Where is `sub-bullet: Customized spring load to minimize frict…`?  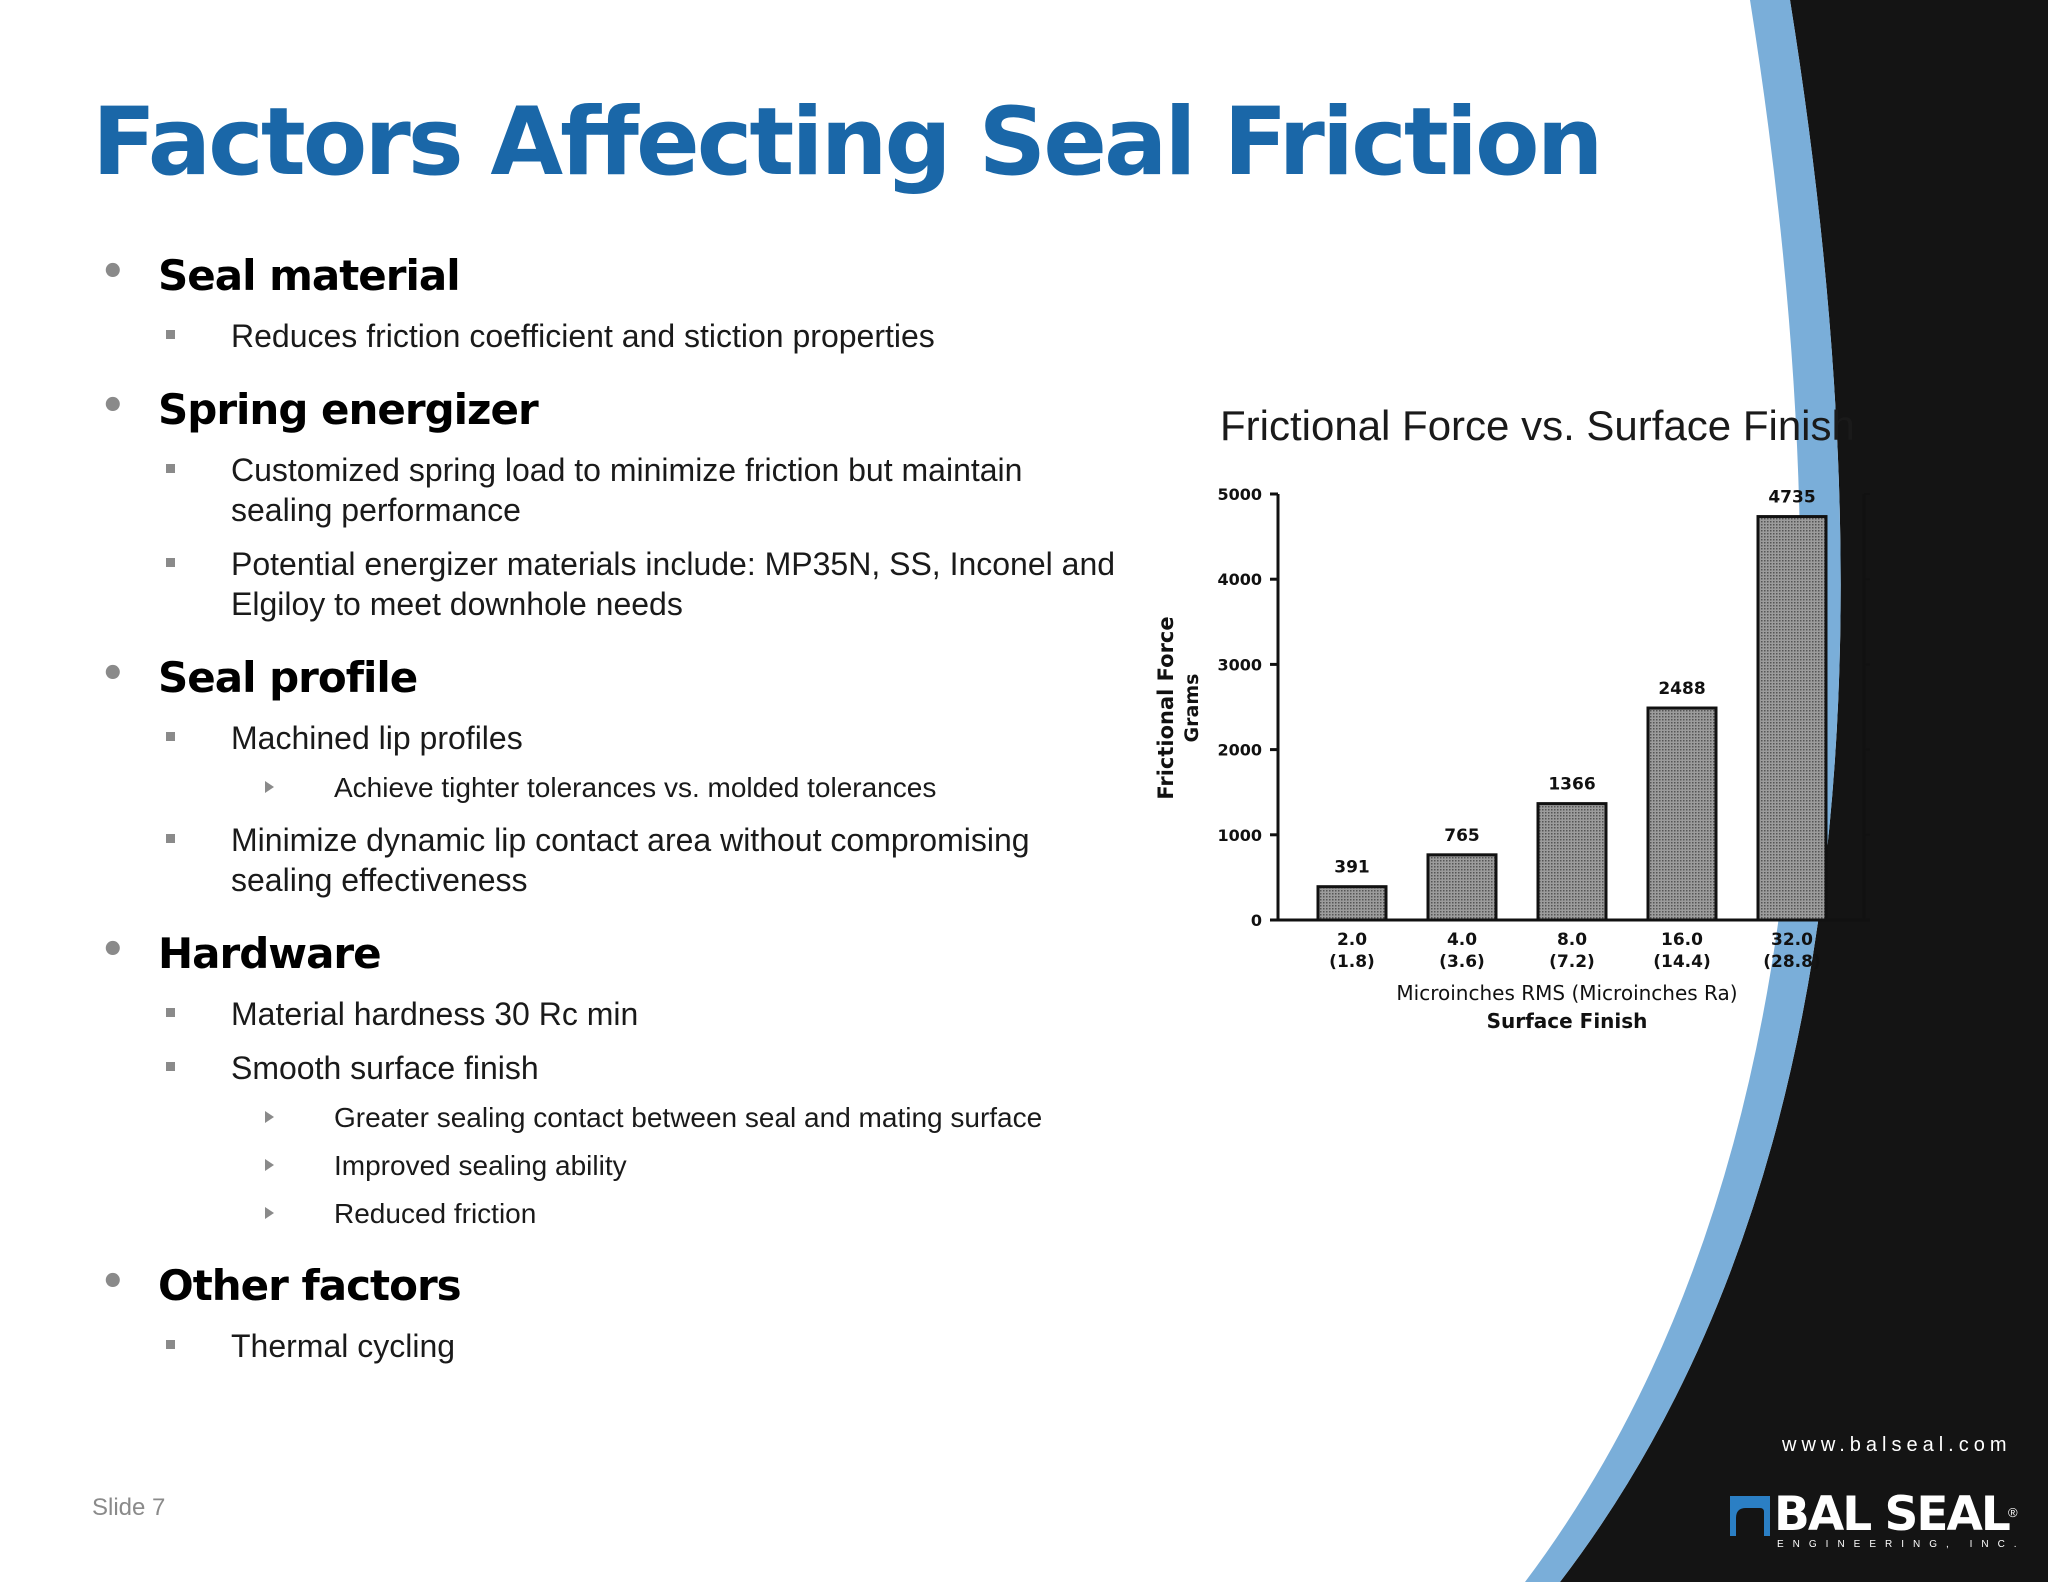 sub-bullet: Customized spring load to minimize frict… is located at coordinates (615, 490).